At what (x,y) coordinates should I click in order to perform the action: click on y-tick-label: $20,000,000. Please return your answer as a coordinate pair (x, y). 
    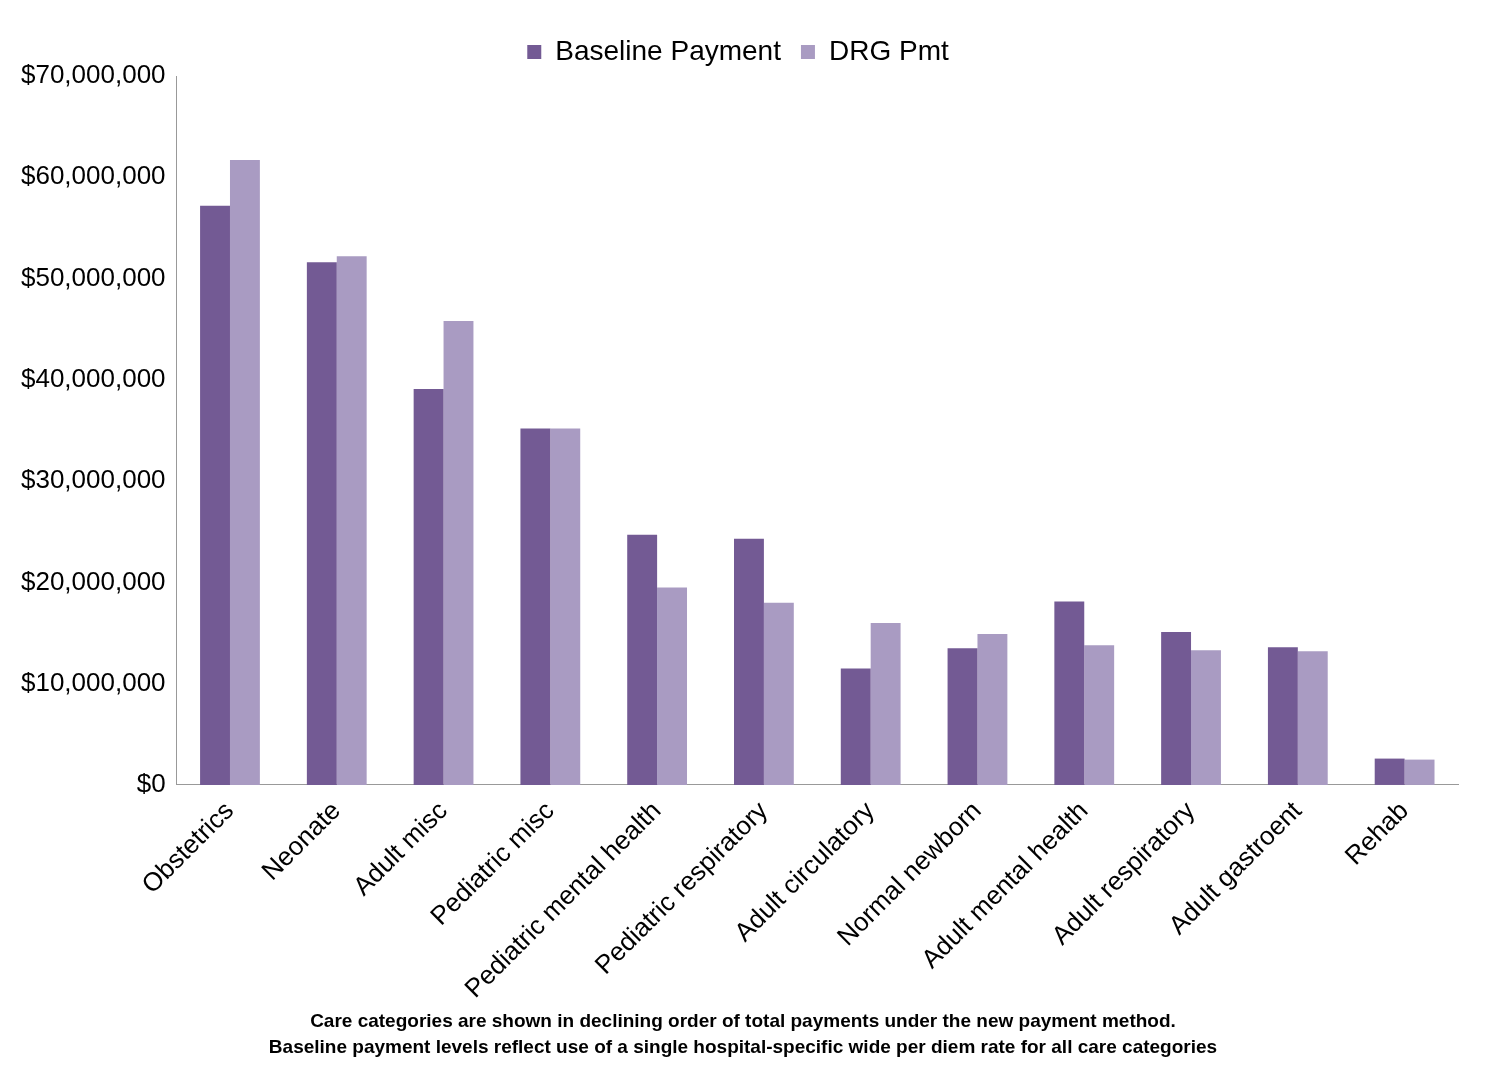
    Looking at the image, I should click on (93, 580).